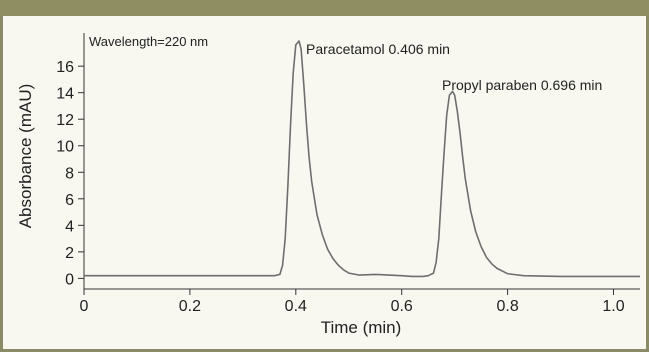 Image resolution: width=649 pixels, height=352 pixels. What do you see at coordinates (84, 306) in the screenshot?
I see `x-tick-label: 0` at bounding box center [84, 306].